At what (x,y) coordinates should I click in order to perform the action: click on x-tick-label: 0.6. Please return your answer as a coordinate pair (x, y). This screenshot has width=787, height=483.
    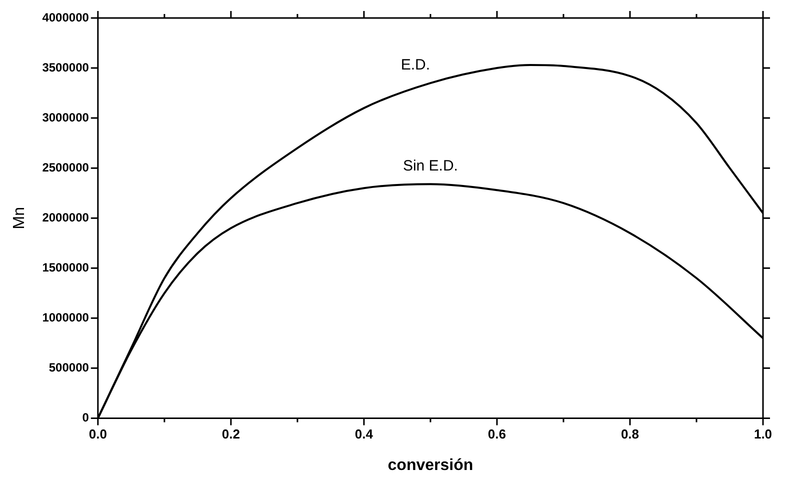
    Looking at the image, I should click on (497, 434).